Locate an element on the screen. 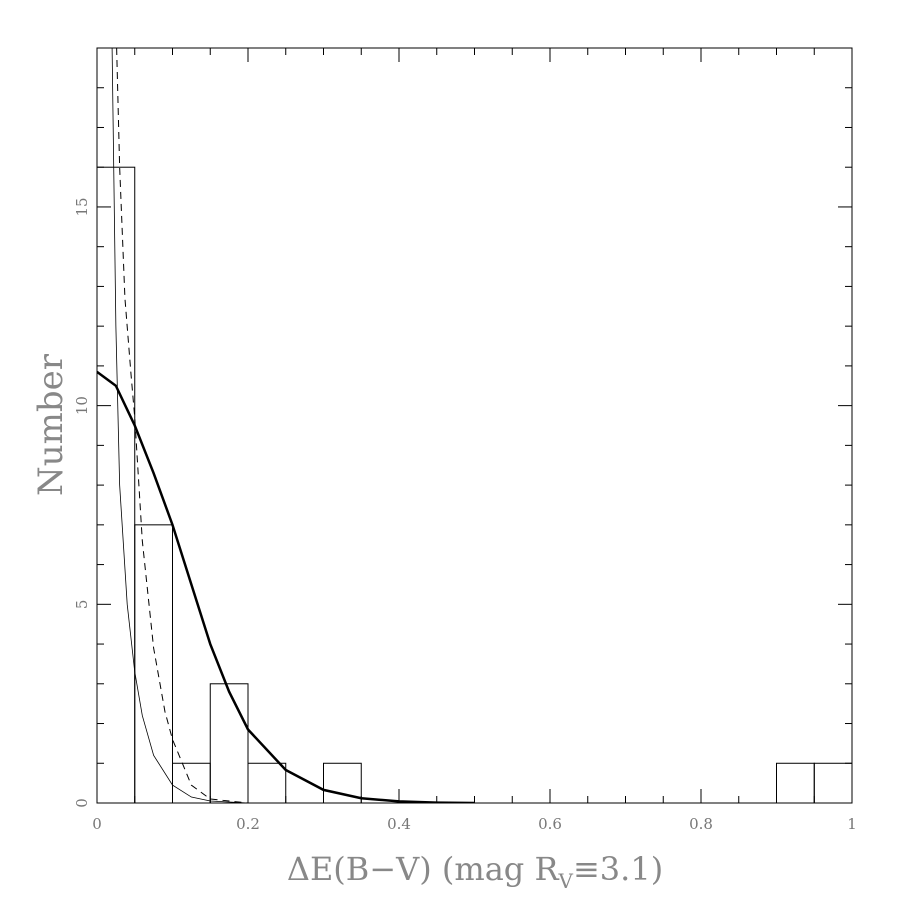  x-tick-label: 0 is located at coordinates (97, 824).